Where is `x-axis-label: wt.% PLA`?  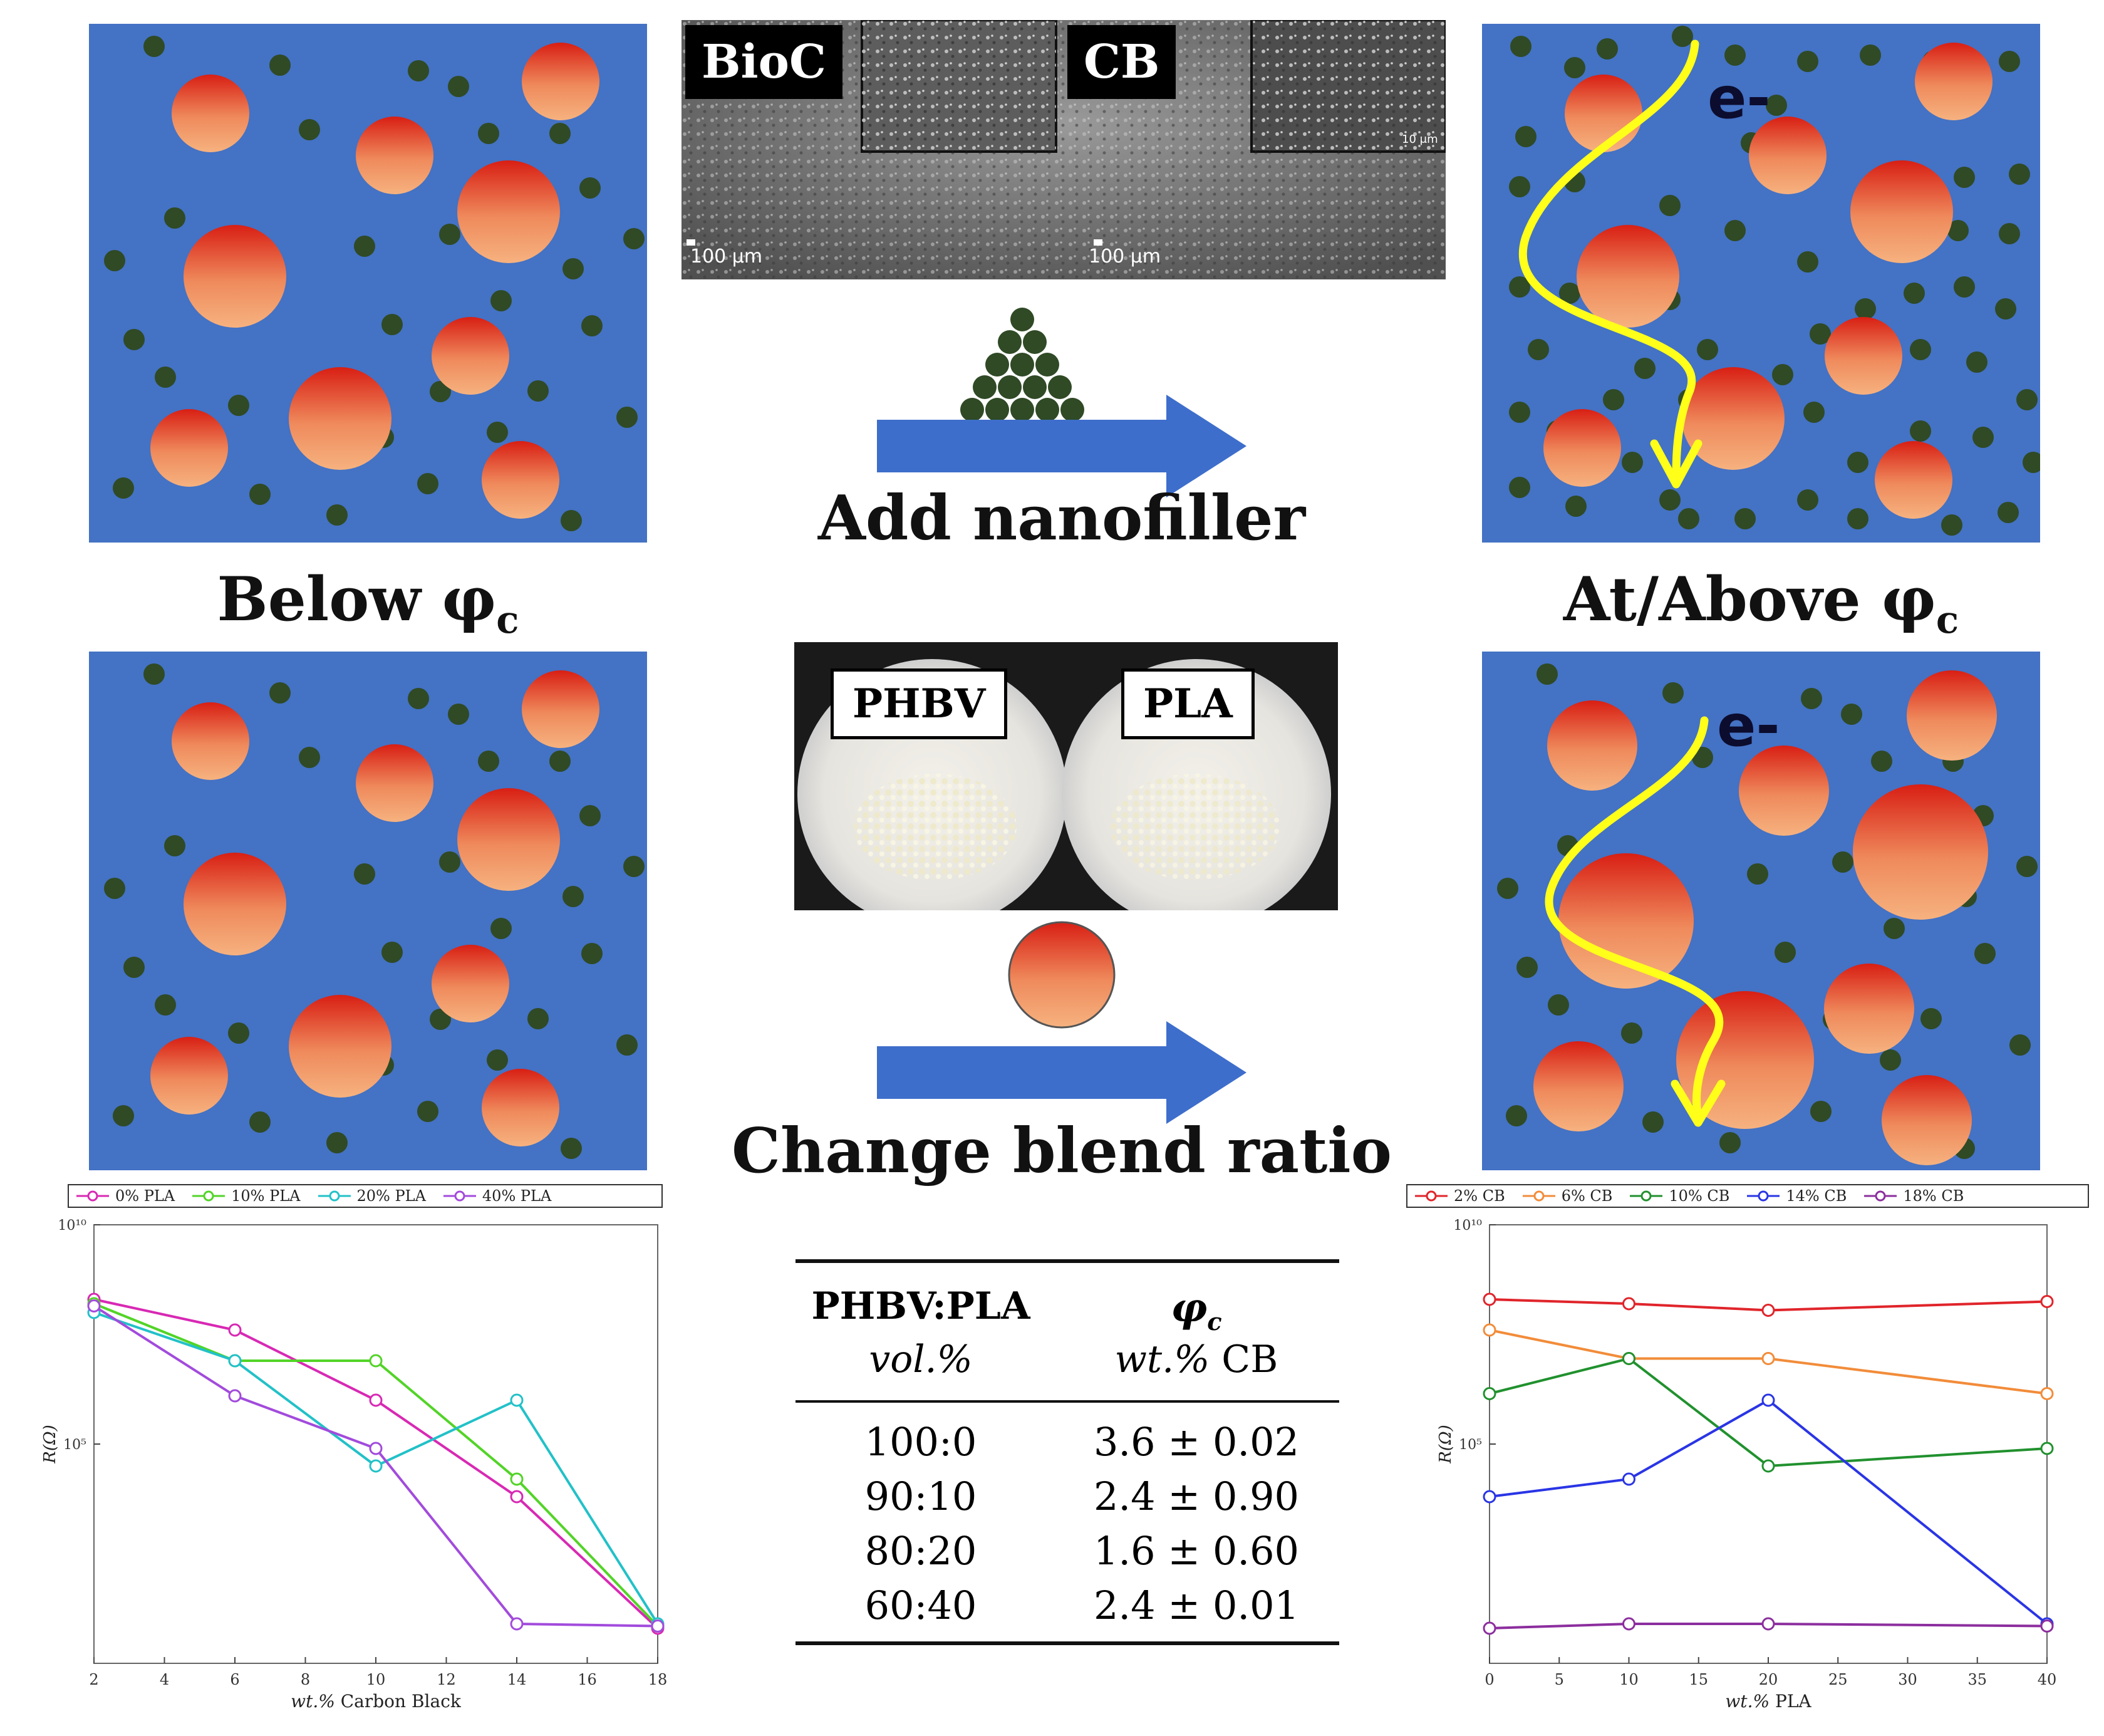
x-axis-label: wt.% PLA is located at coordinates (1768, 1701).